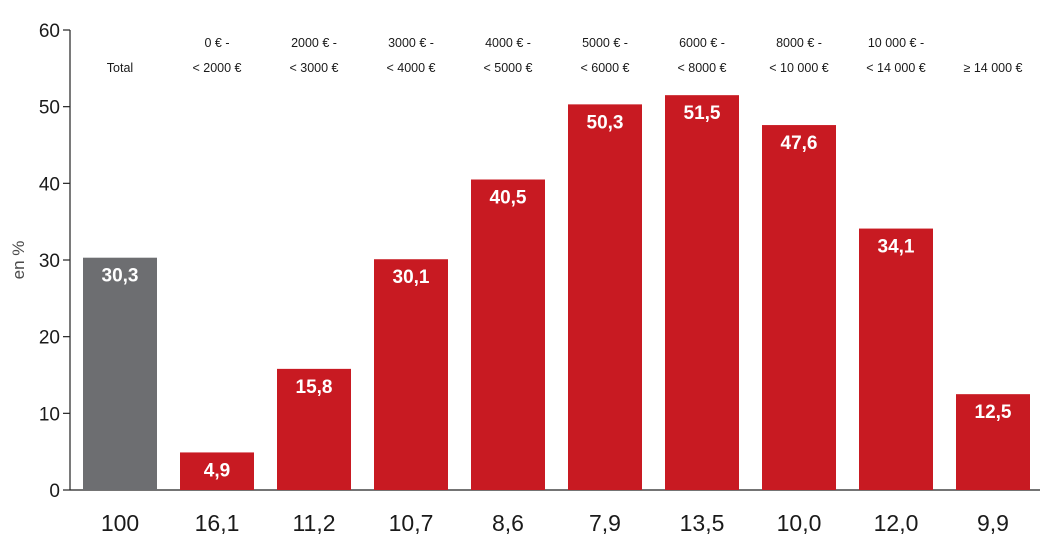  What do you see at coordinates (508, 198) in the screenshot?
I see `bar-value-label: 40,5` at bounding box center [508, 198].